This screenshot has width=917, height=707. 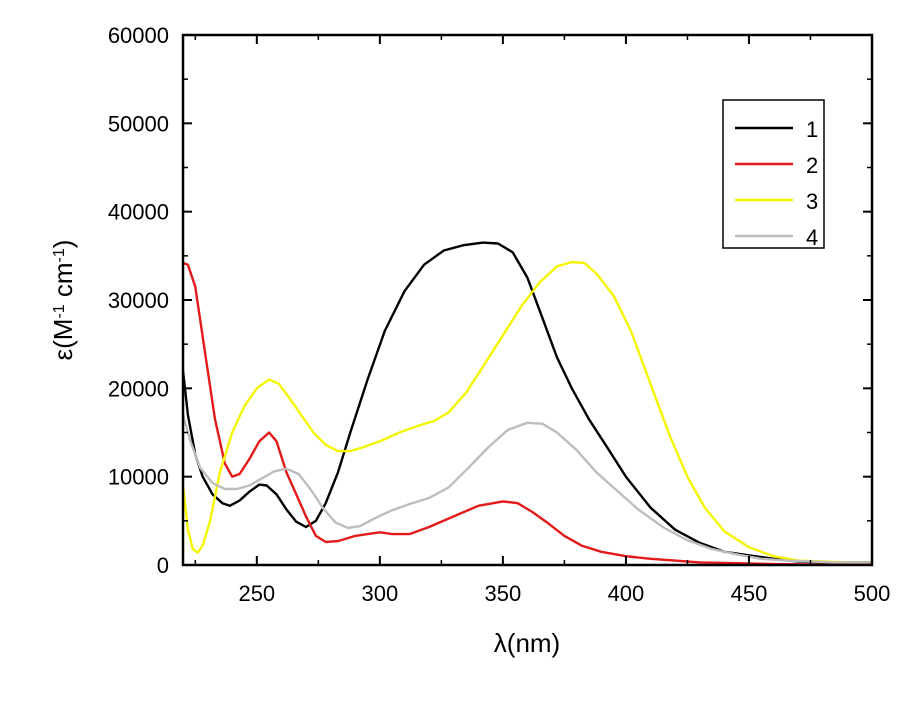 What do you see at coordinates (812, 129) in the screenshot?
I see `legend-label-1: 1` at bounding box center [812, 129].